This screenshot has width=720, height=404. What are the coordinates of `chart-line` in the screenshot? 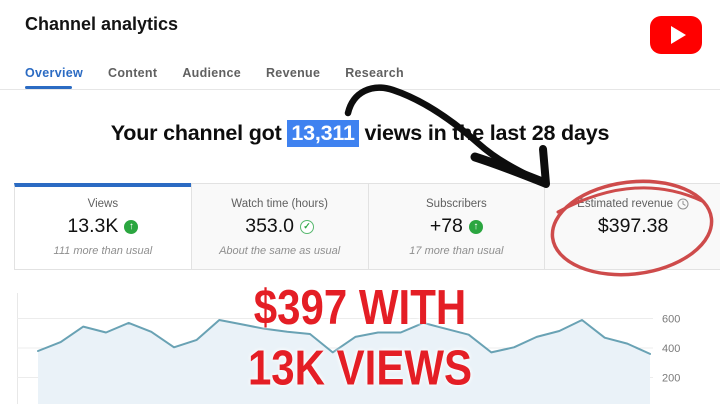 It's located at (344, 337).